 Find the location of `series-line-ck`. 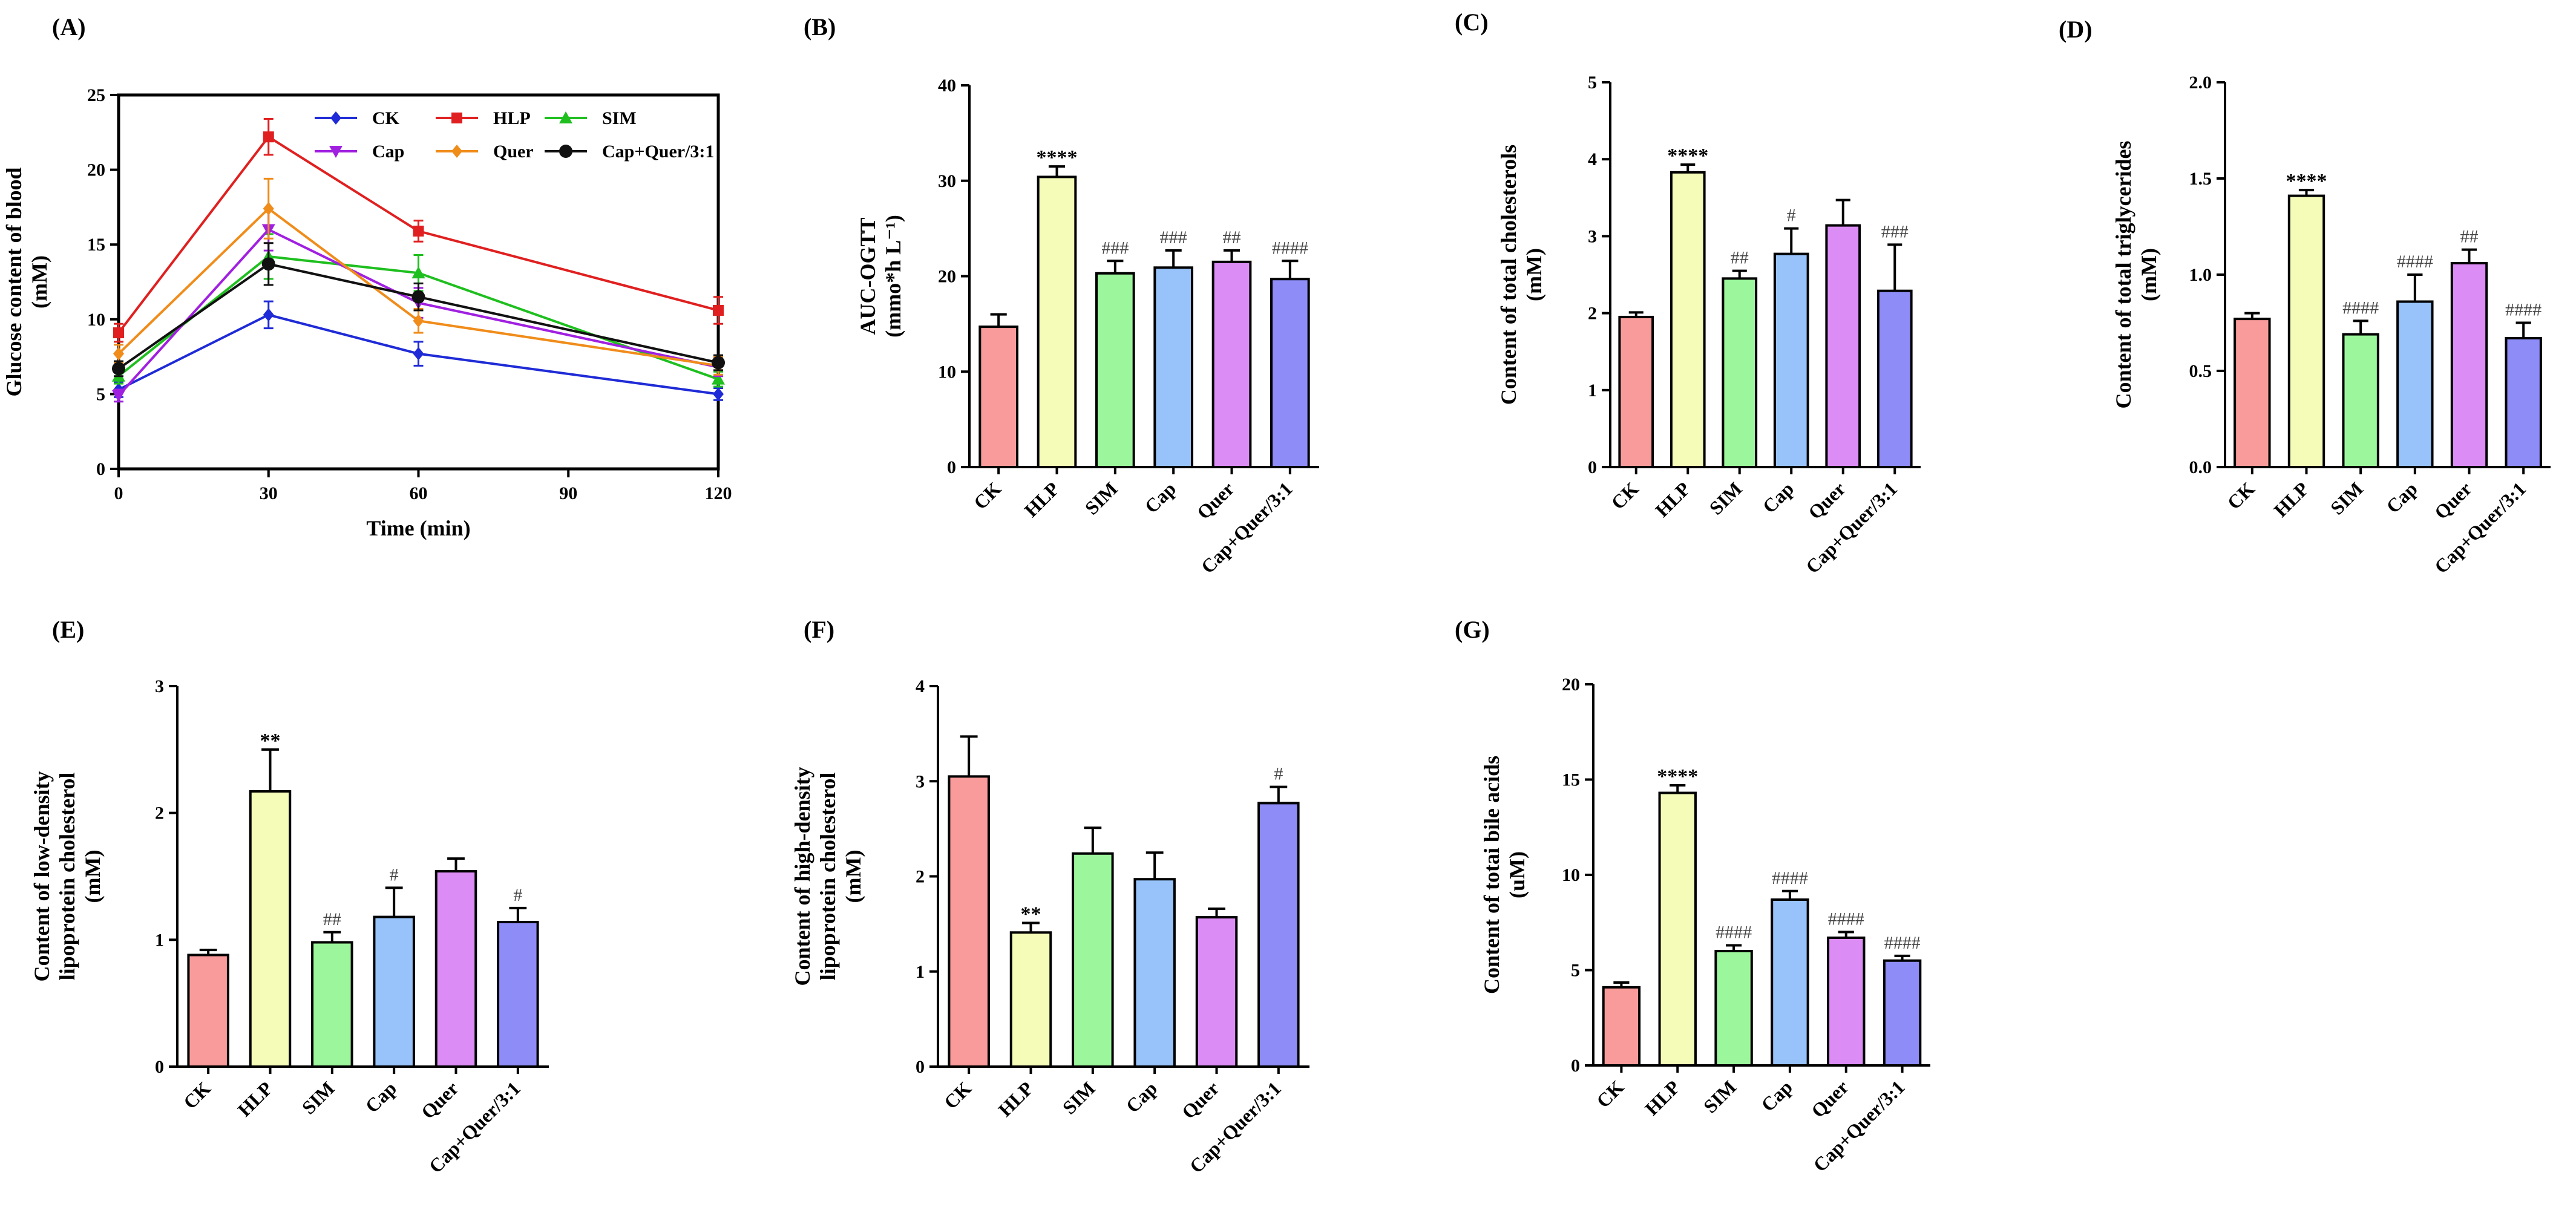

series-line-ck is located at coordinates (418, 354).